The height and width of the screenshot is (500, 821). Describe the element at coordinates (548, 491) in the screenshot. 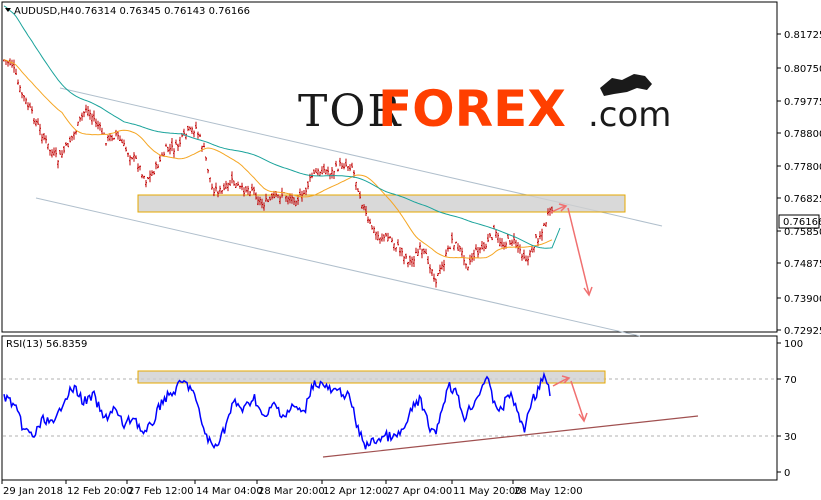

I see `time-tick-label: 28 May 12:00` at that location.